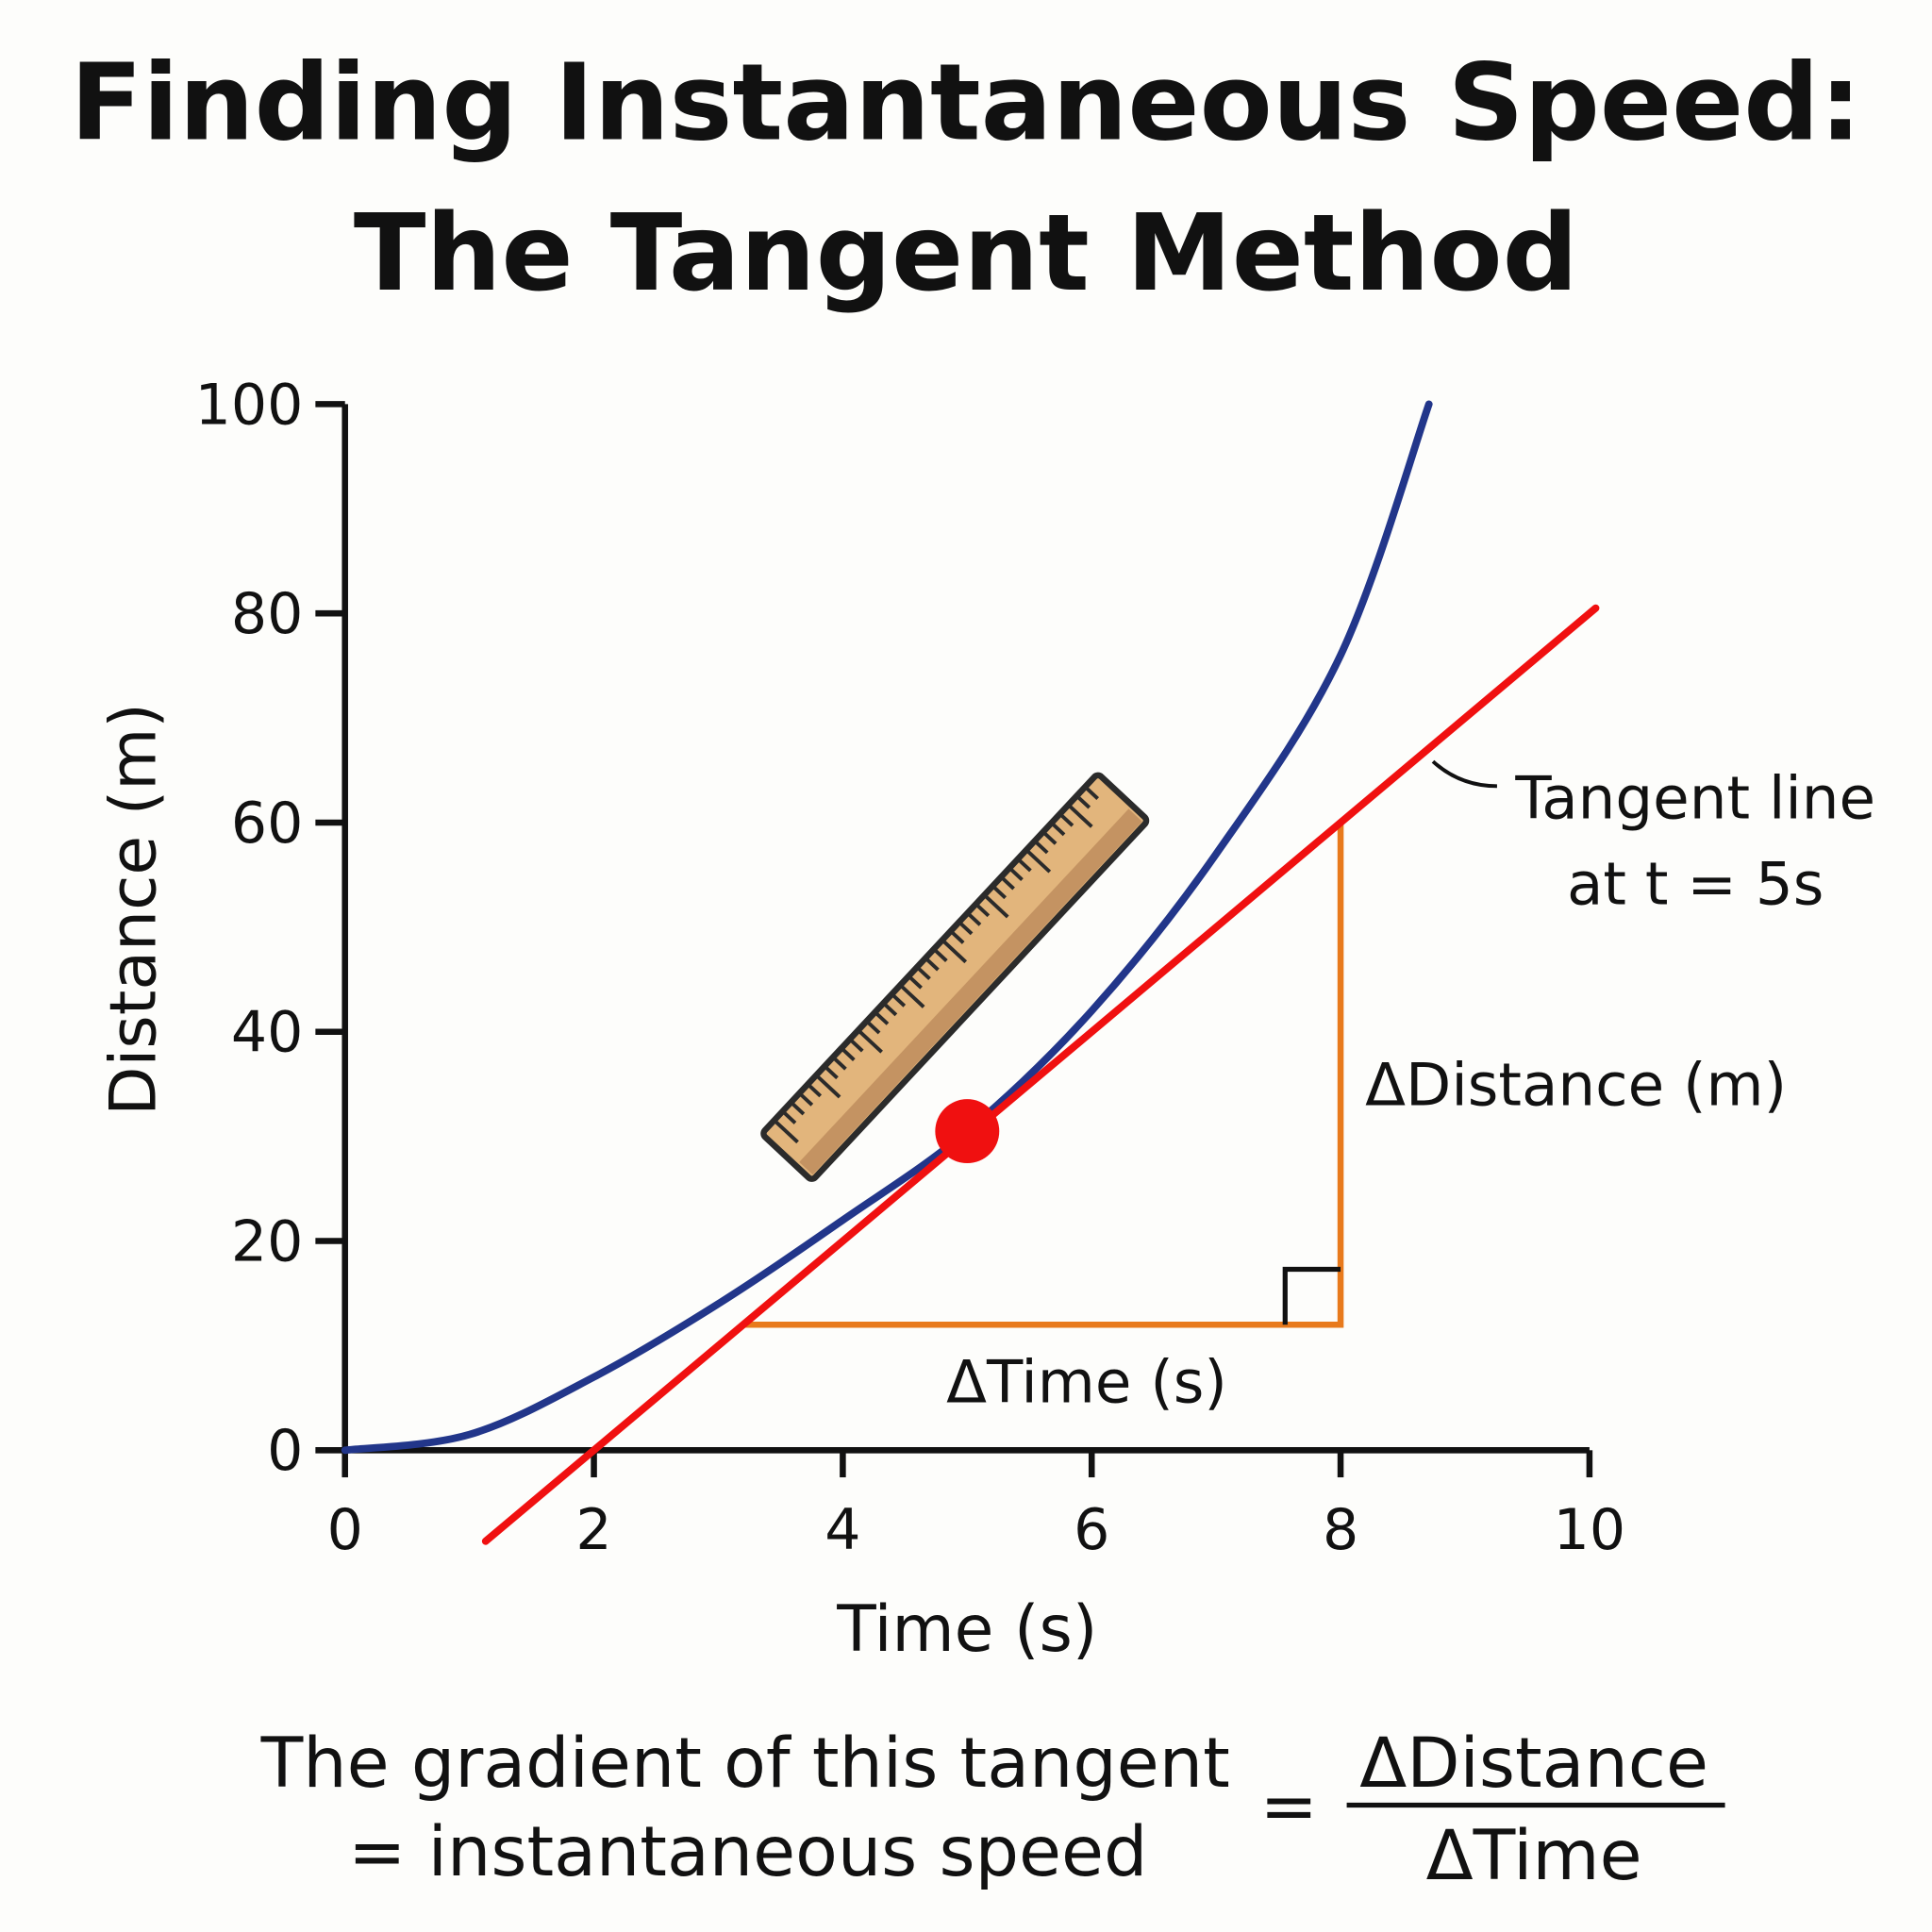 Image resolution: width=1932 pixels, height=1932 pixels. Describe the element at coordinates (967, 1131) in the screenshot. I see `tangent-point` at that location.